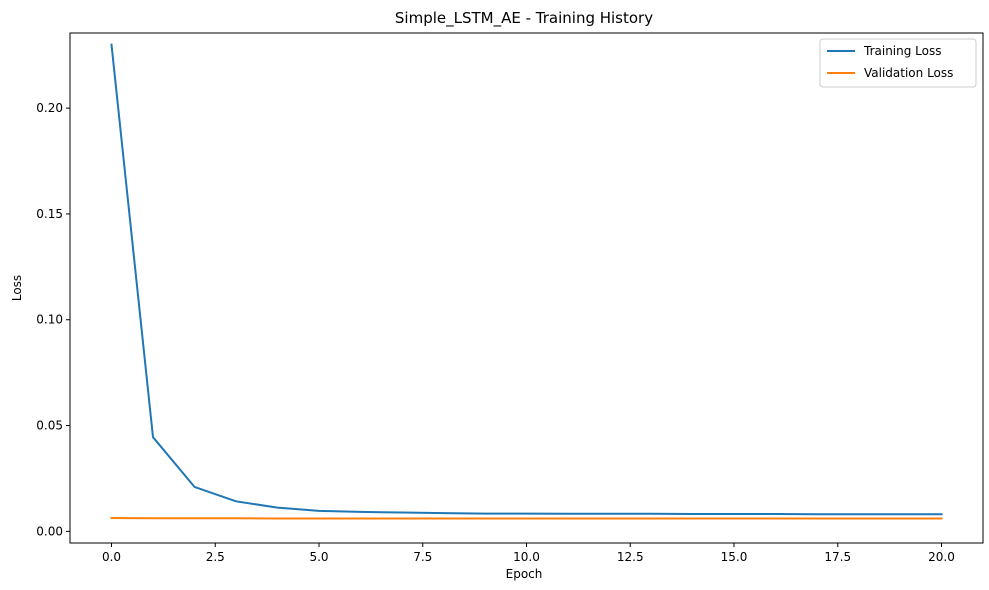 This screenshot has height=590, width=989. What do you see at coordinates (941, 557) in the screenshot?
I see `x-tick-label: 20.0` at bounding box center [941, 557].